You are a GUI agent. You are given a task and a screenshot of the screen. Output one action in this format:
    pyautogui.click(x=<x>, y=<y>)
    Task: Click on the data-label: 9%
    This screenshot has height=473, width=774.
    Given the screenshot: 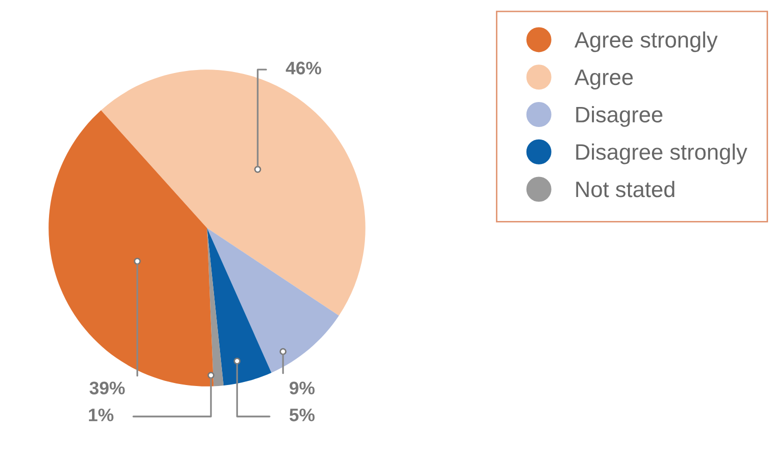 What is the action you would take?
    pyautogui.click(x=302, y=388)
    